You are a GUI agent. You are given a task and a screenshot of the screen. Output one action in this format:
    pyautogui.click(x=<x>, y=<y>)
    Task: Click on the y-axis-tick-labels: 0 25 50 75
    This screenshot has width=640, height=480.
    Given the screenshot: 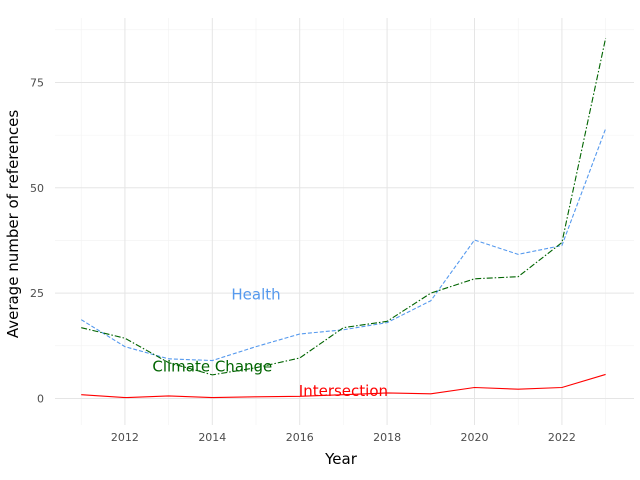 What is the action you would take?
    pyautogui.click(x=37, y=240)
    